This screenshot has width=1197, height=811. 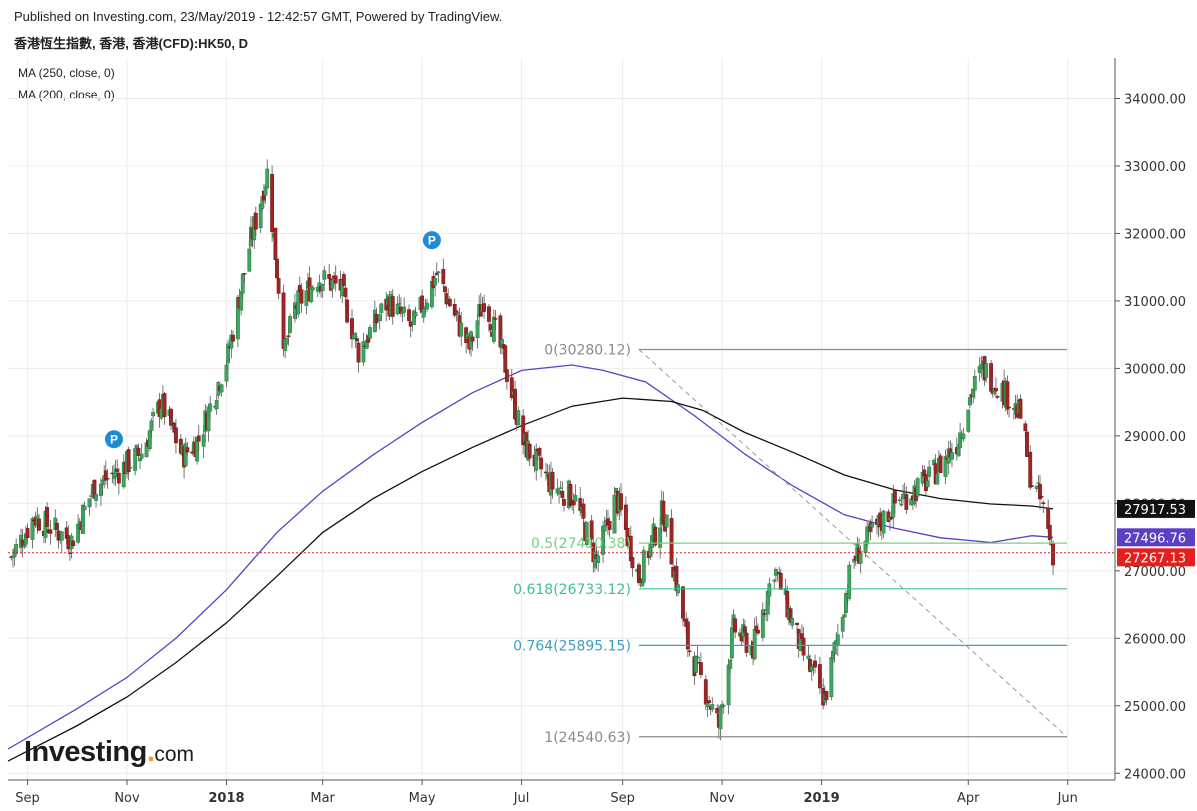 I want to click on price-tick-label: 30000.00, so click(x=1155, y=369).